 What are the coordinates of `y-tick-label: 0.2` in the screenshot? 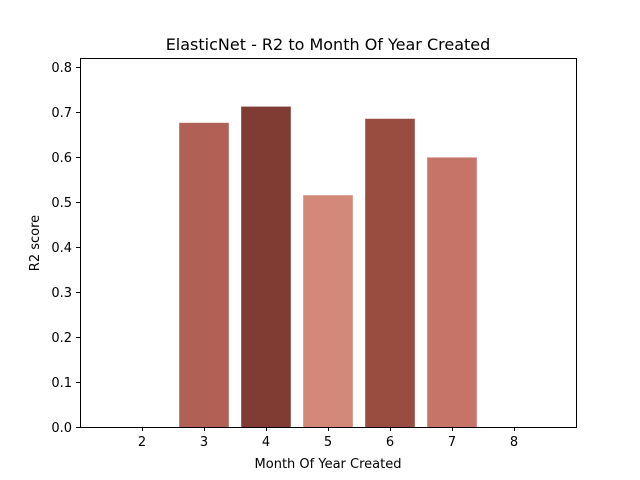 It's located at (61, 338).